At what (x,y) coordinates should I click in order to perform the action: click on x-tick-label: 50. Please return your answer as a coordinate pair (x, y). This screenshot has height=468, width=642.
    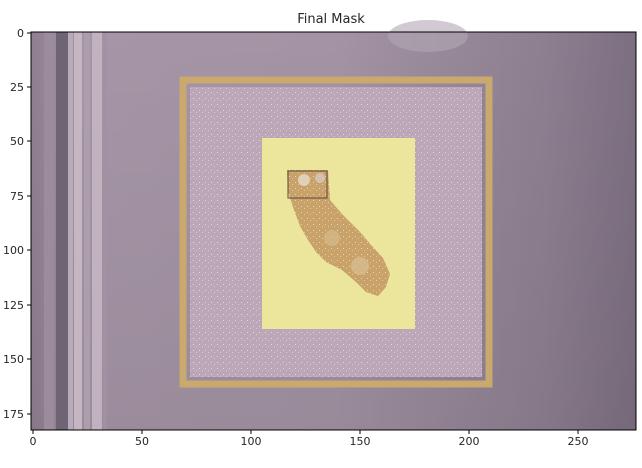
    Looking at the image, I should click on (142, 441).